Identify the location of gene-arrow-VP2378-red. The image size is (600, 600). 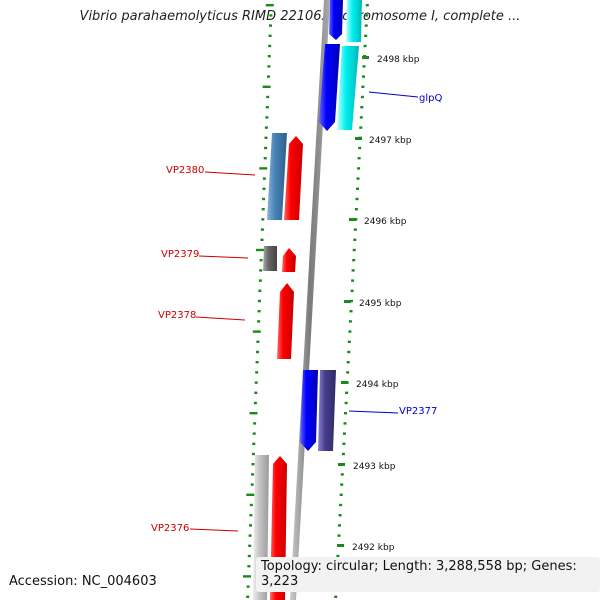
(285, 321).